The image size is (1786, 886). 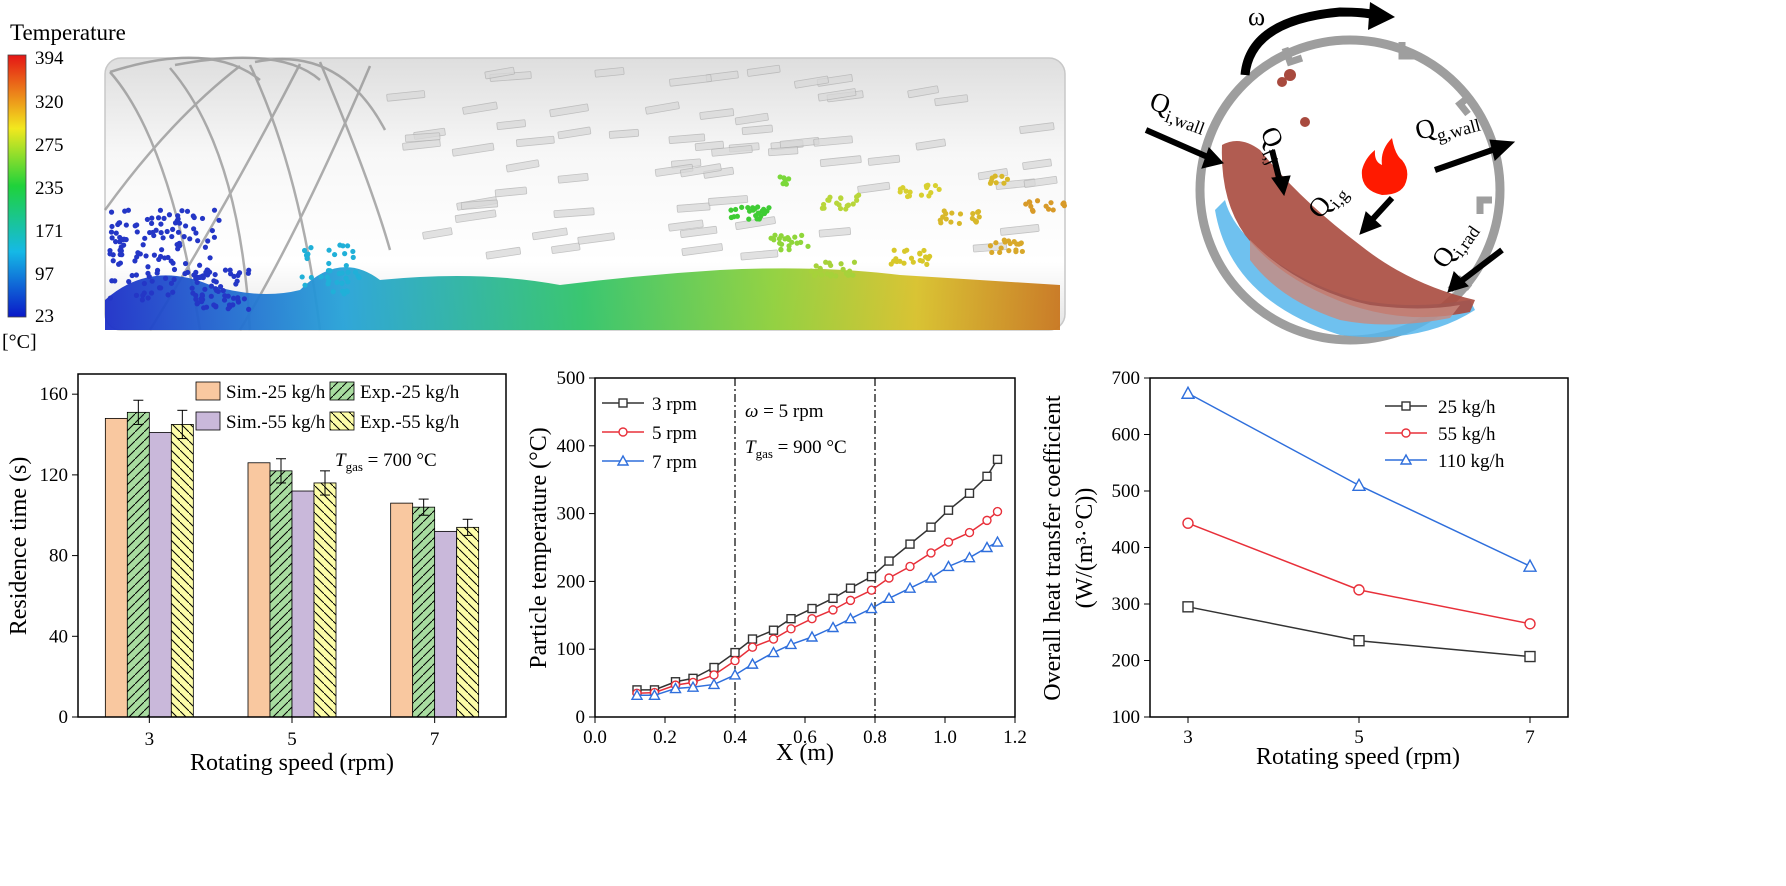 What do you see at coordinates (805, 753) in the screenshot?
I see `x-axis-label: X (m)` at bounding box center [805, 753].